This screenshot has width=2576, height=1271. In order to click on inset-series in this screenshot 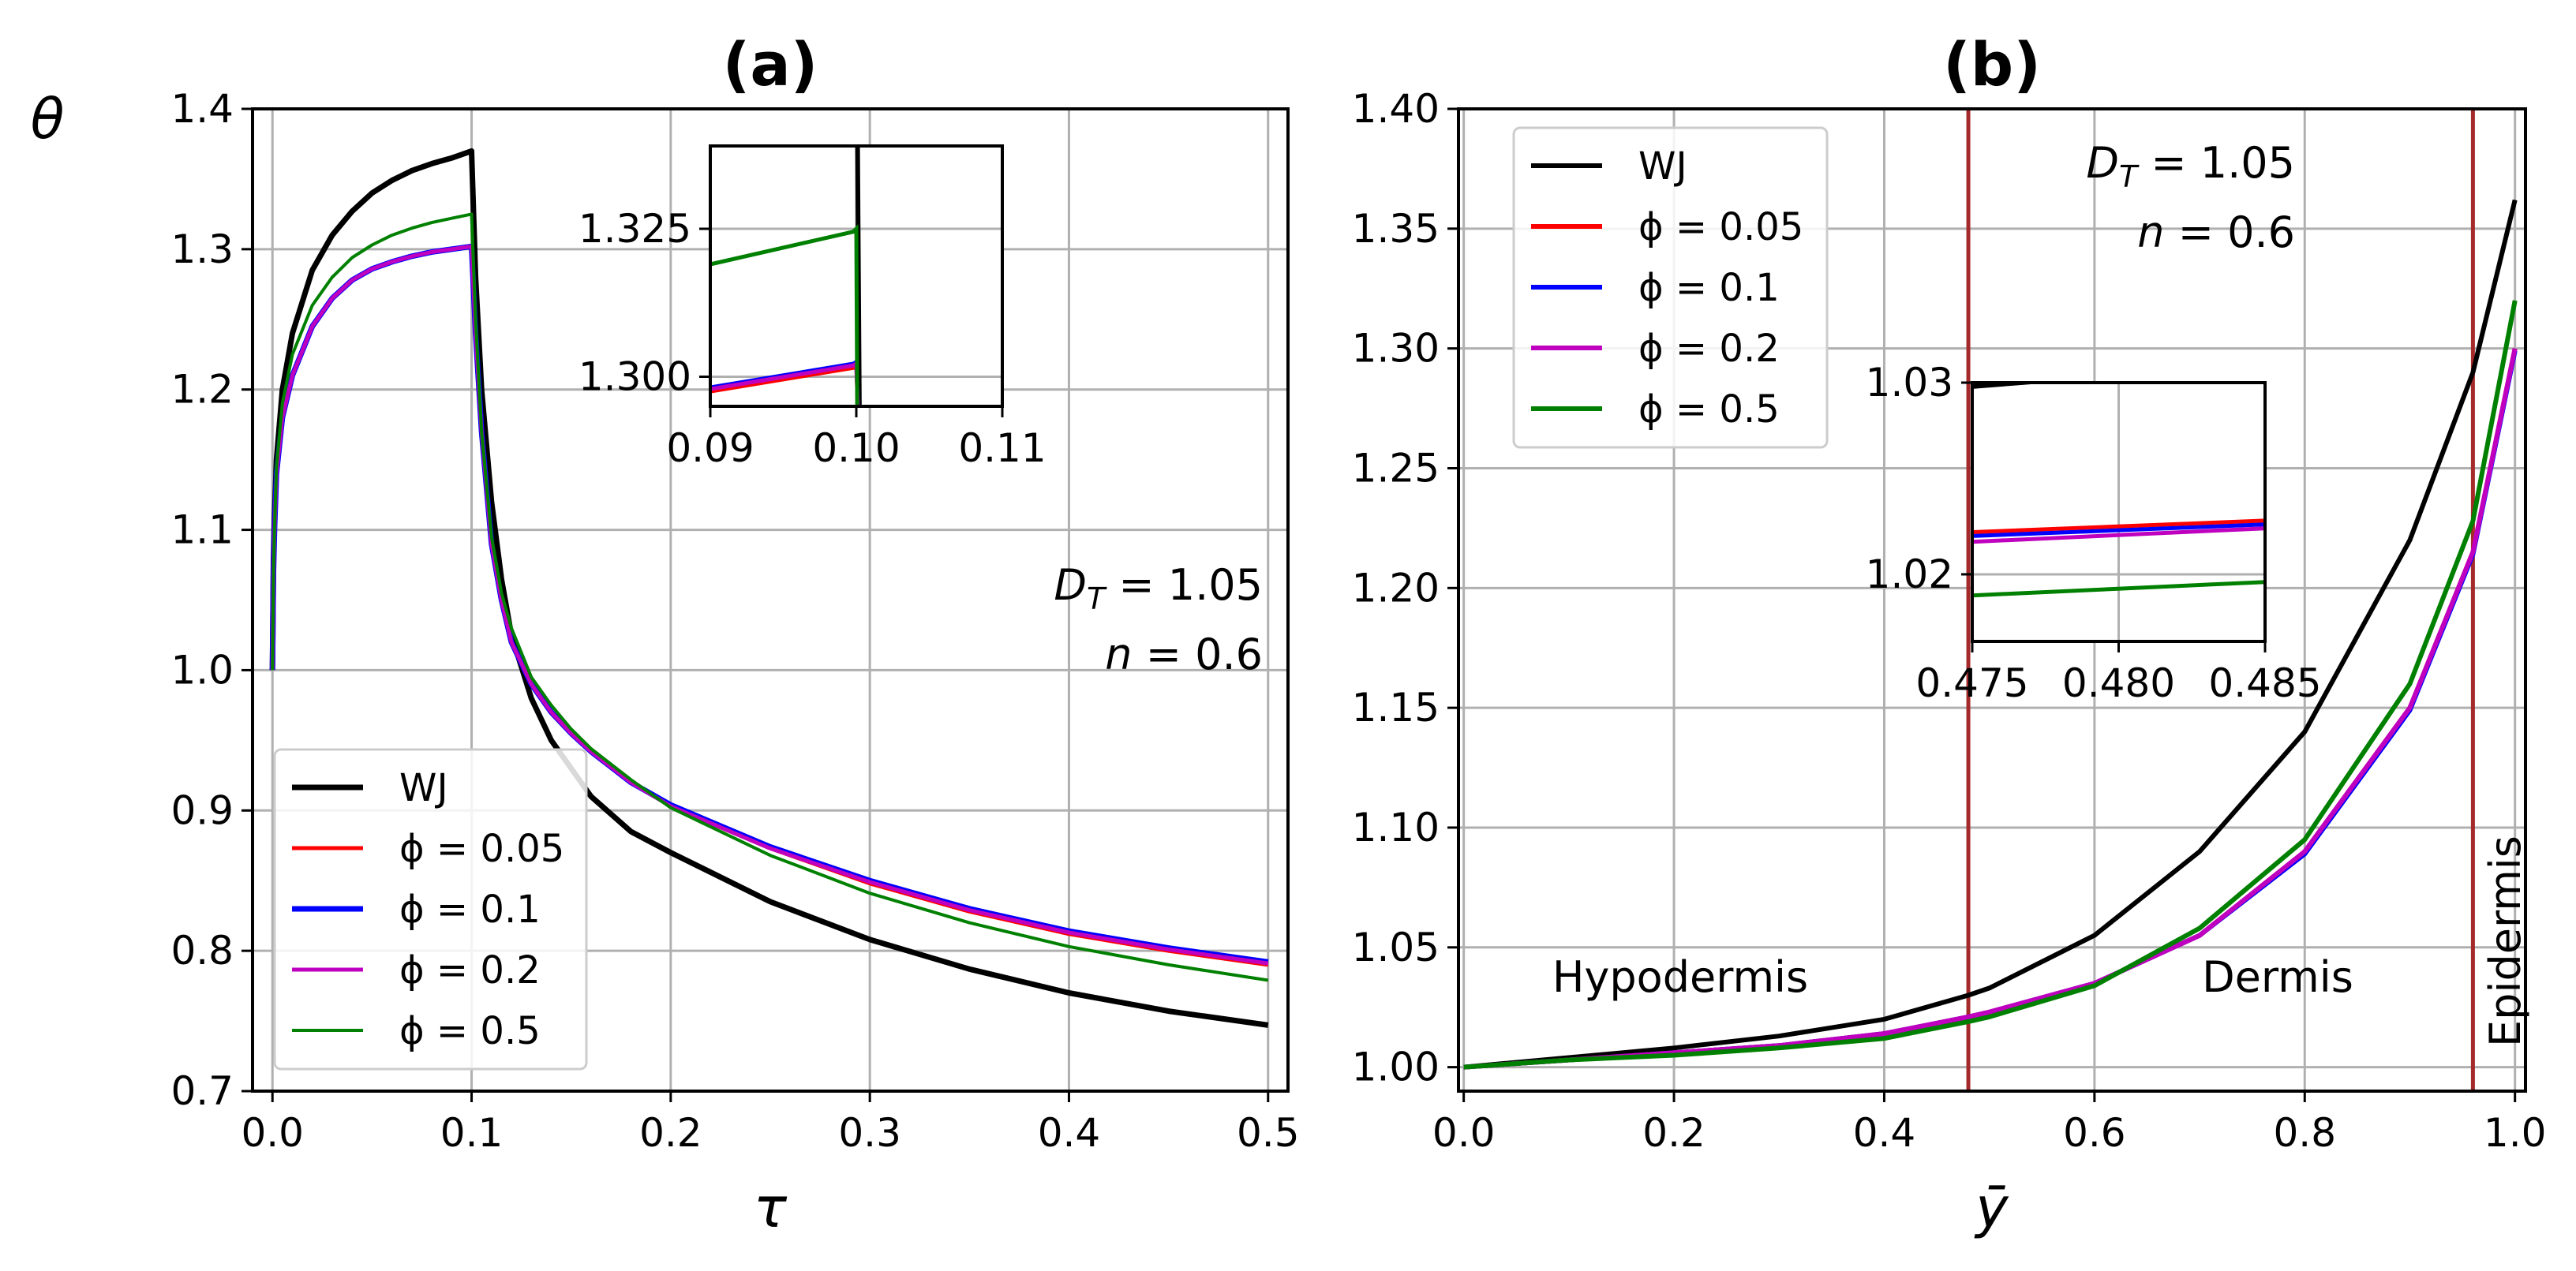, I will do `click(786, 276)`.